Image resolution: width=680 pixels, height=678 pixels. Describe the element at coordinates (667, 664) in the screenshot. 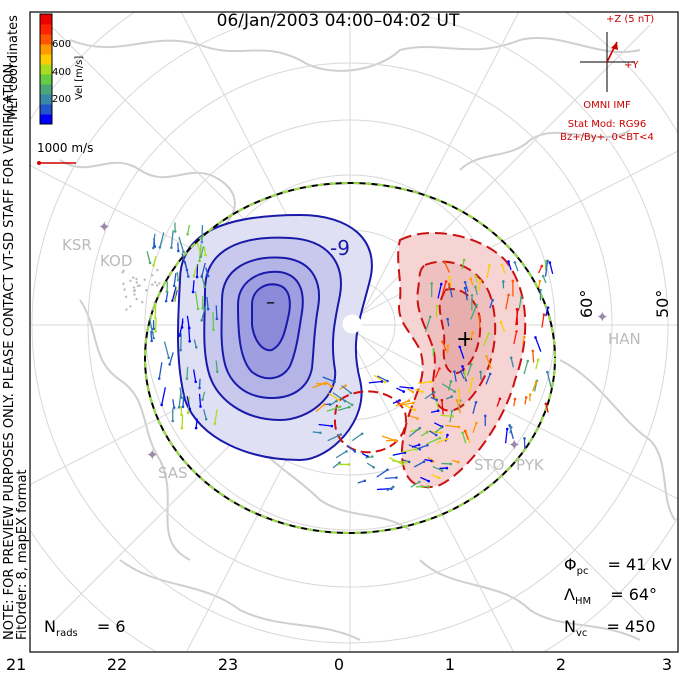

I see `mlt-tick-label: 3` at that location.